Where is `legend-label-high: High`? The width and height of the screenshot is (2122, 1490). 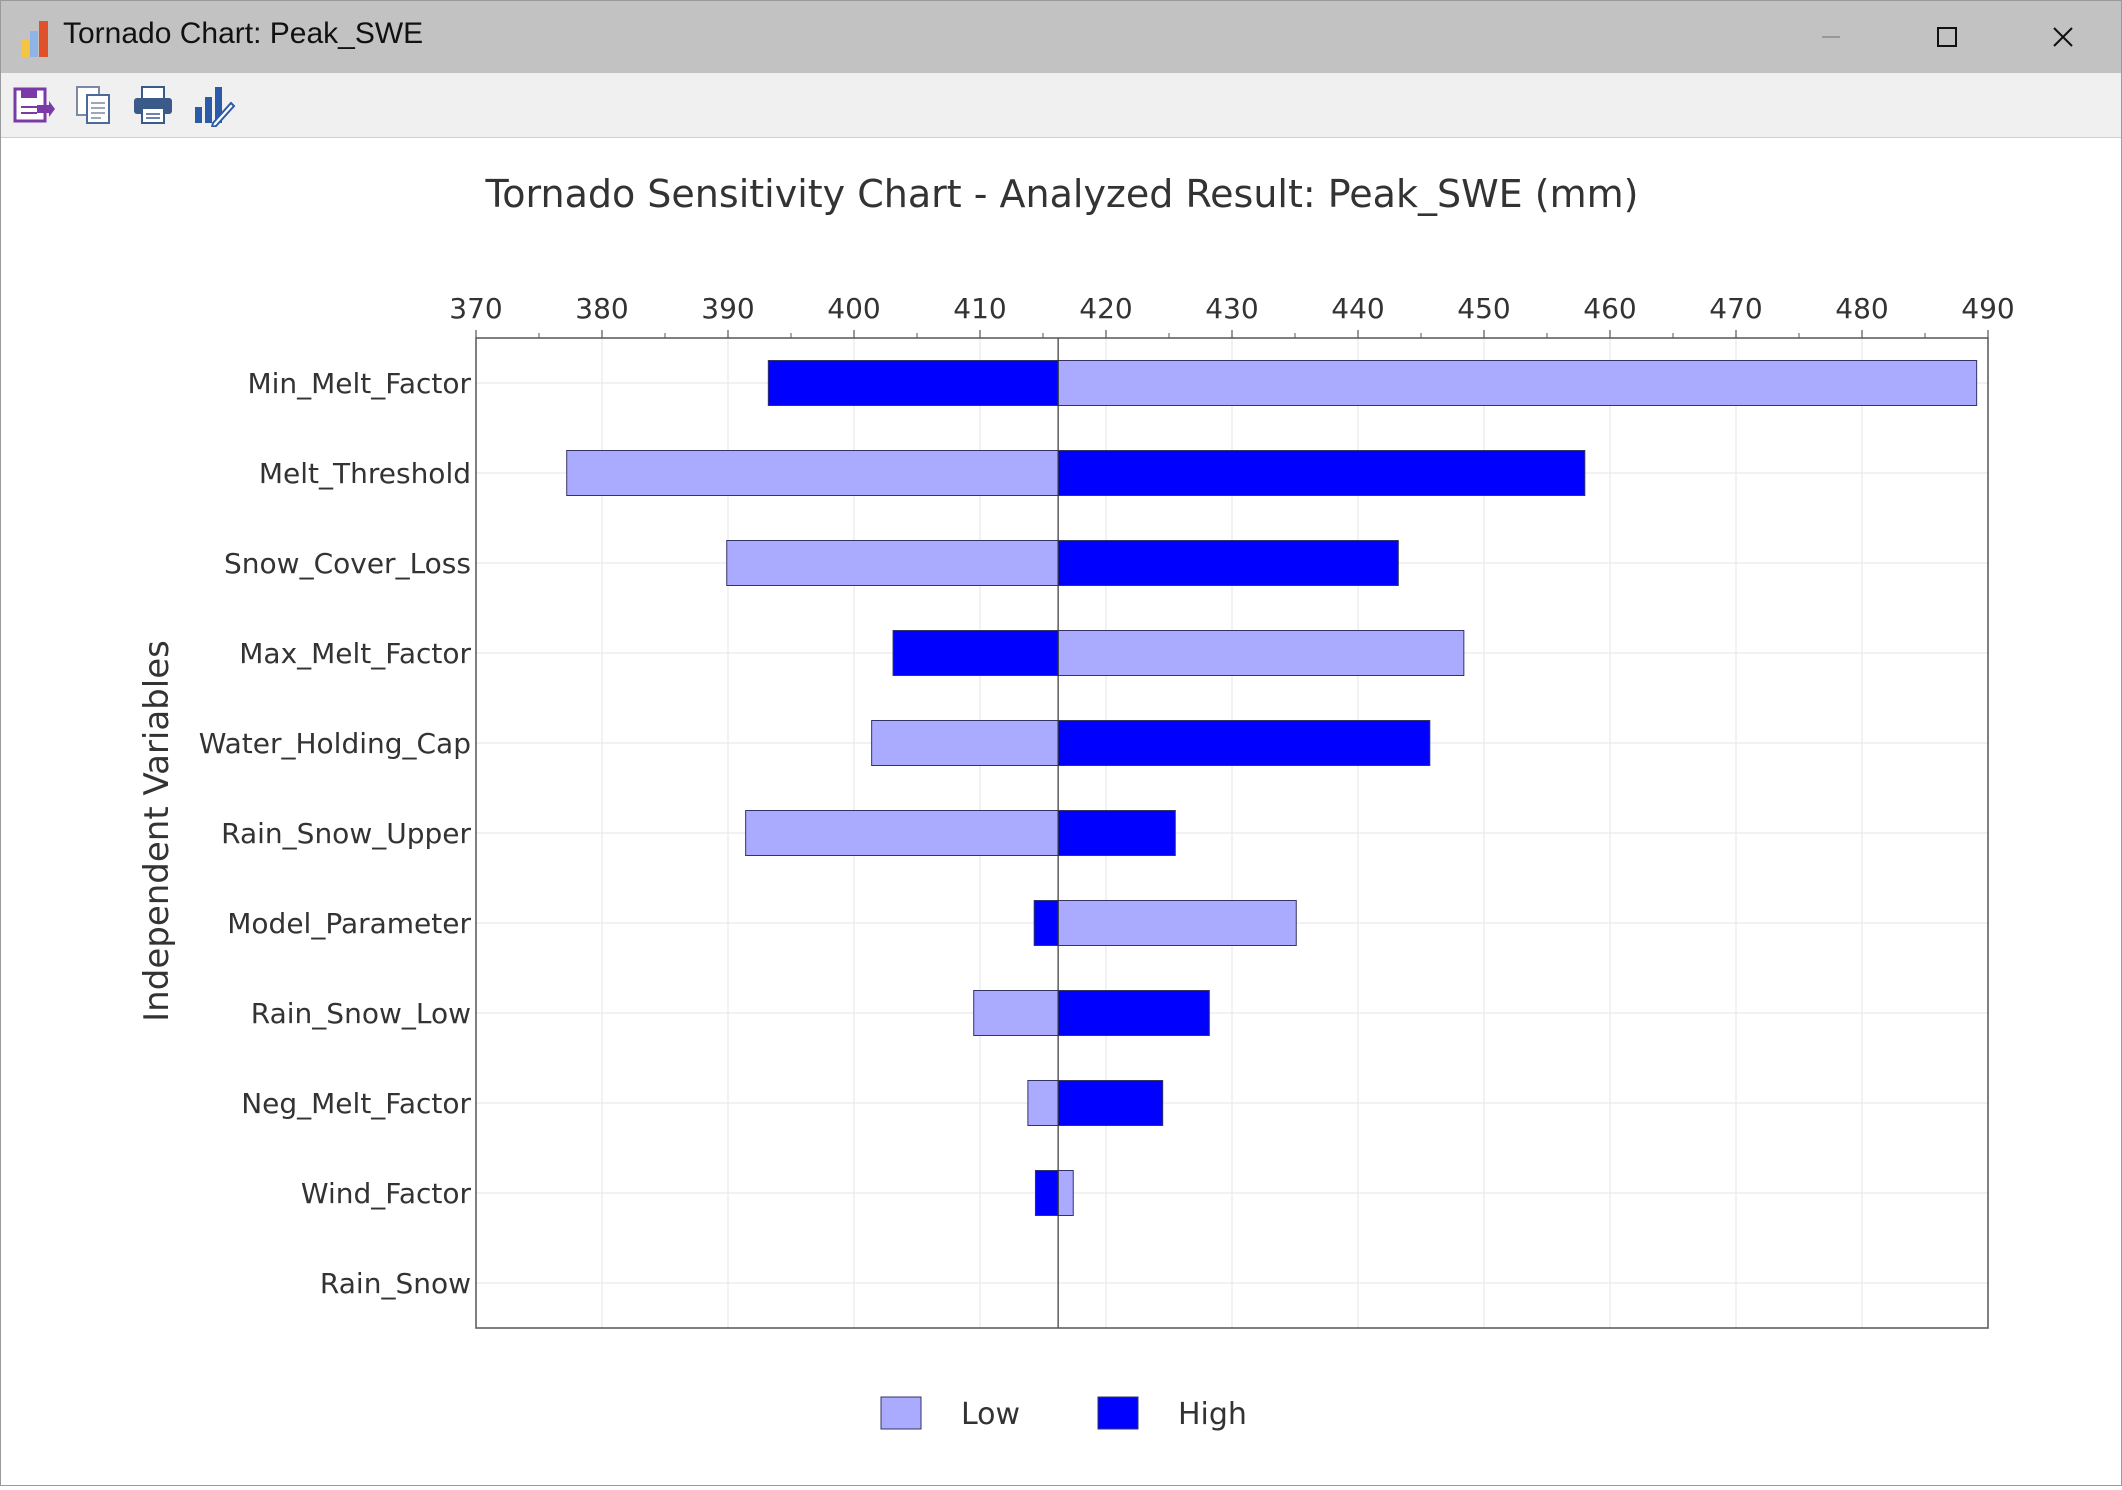 legend-label-high: High is located at coordinates (1212, 1414).